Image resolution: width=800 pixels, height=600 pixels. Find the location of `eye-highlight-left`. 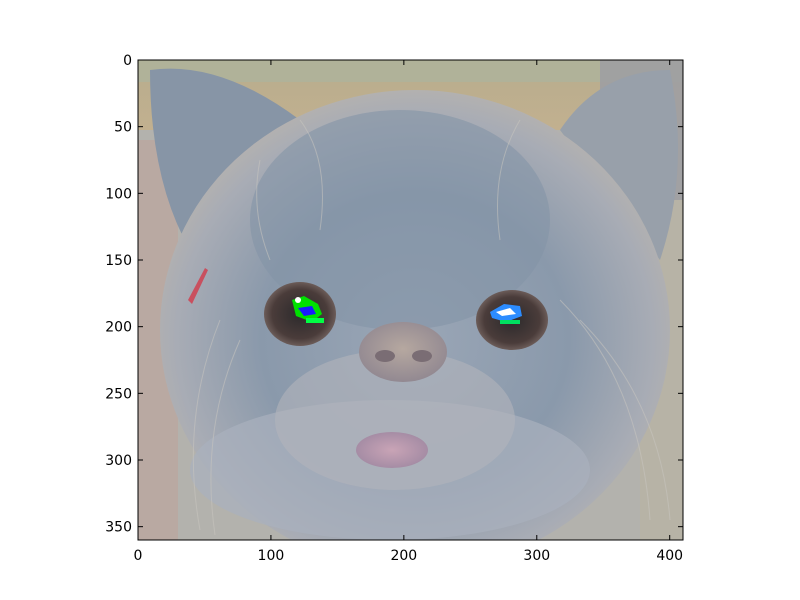

eye-highlight-left is located at coordinates (308, 309).